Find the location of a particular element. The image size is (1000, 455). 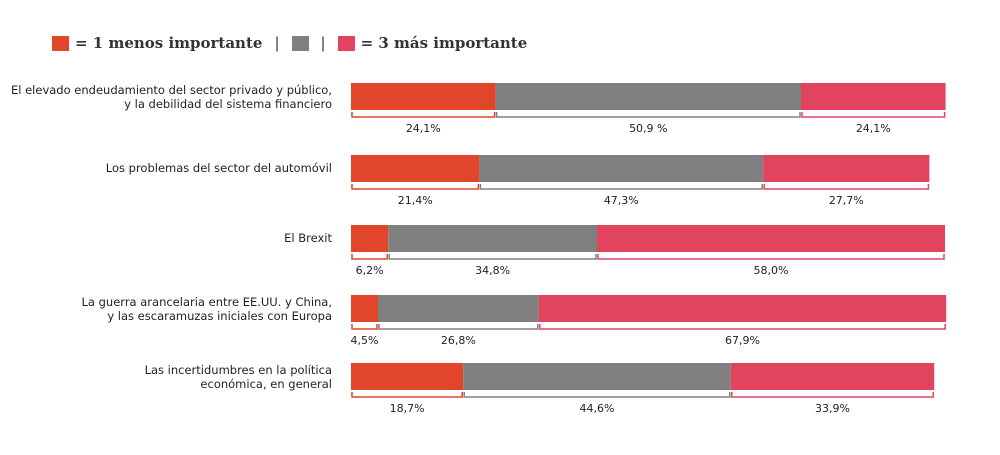

data-label: 4,5% is located at coordinates (365, 340).